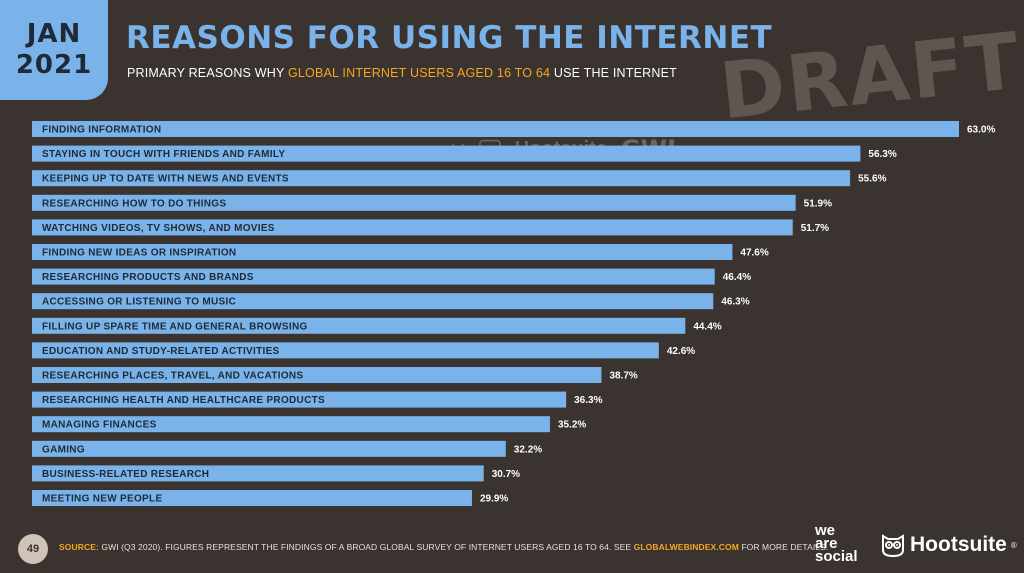 The height and width of the screenshot is (573, 1024). What do you see at coordinates (882, 154) in the screenshot?
I see `value-label: 56.3%` at bounding box center [882, 154].